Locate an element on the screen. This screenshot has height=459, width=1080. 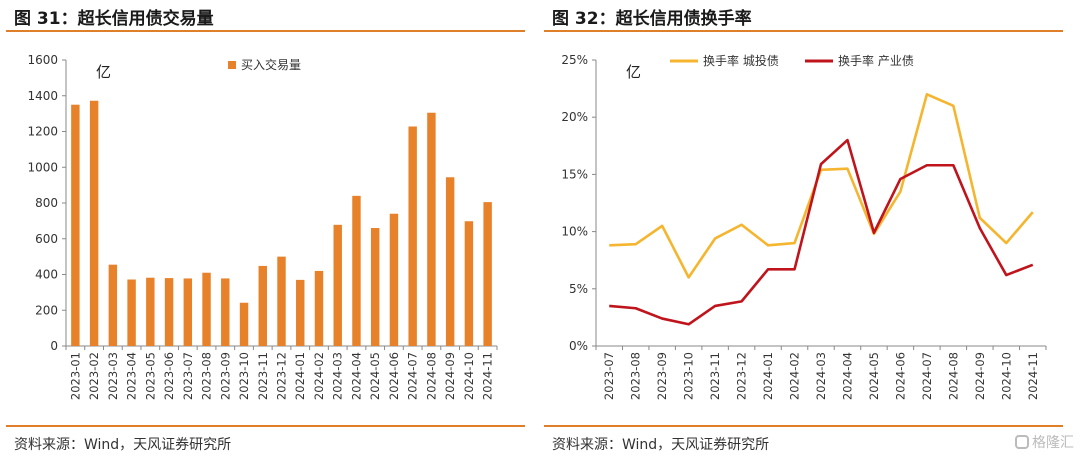
y-tick-label: 5% is located at coordinates (578, 289).